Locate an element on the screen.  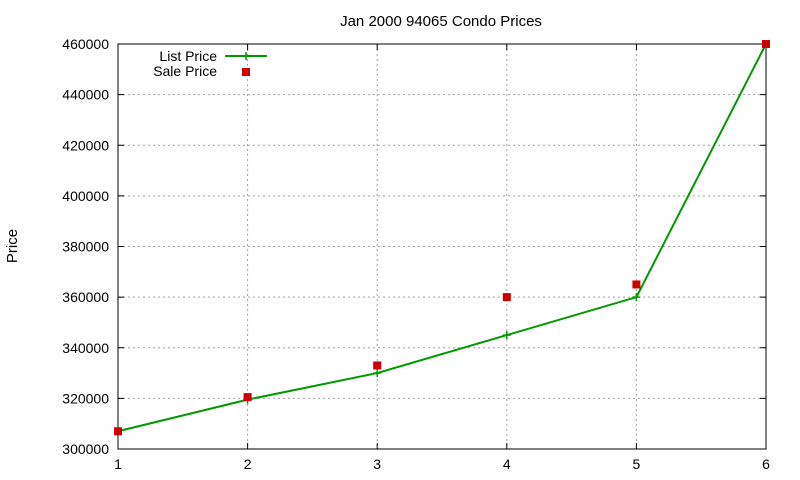
y-tick-label: 460000 is located at coordinates (85, 44).